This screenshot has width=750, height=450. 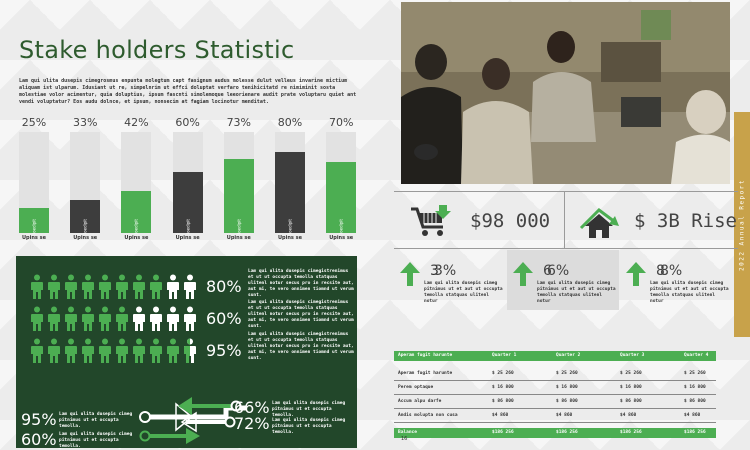 I want to click on shopping-cart-icon, so click(x=431, y=220).